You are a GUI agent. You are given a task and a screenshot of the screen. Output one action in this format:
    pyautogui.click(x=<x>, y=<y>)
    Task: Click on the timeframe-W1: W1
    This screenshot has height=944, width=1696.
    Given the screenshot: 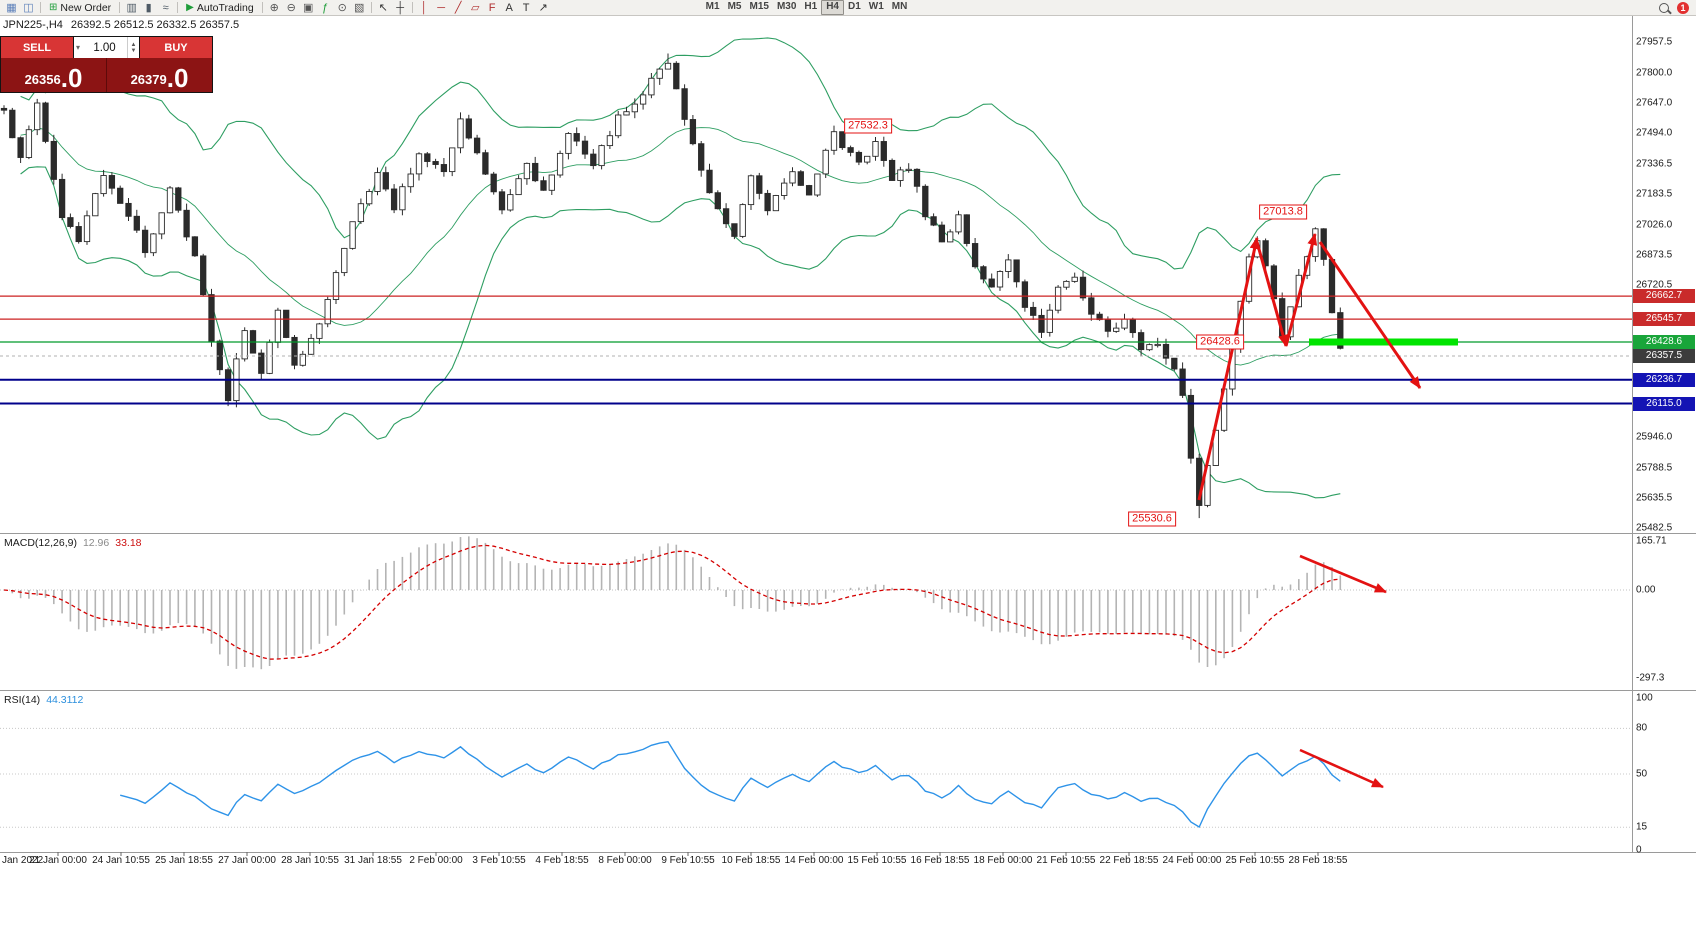 What is the action you would take?
    pyautogui.click(x=876, y=6)
    